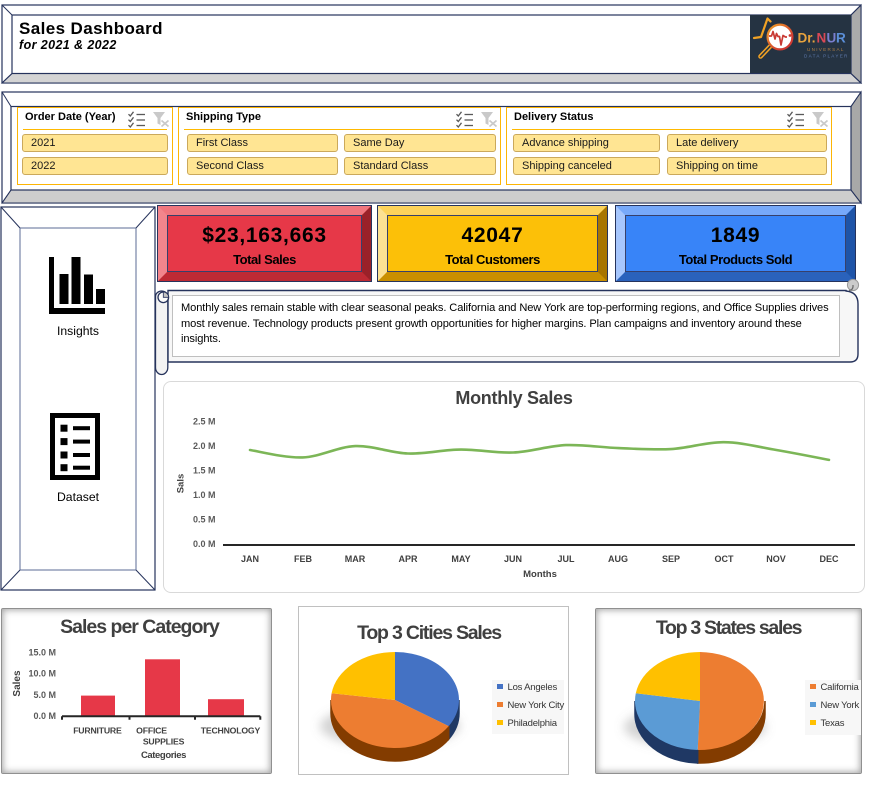 Image resolution: width=870 pixels, height=786 pixels. What do you see at coordinates (460, 559) in the screenshot?
I see `svg-text: MAY` at bounding box center [460, 559].